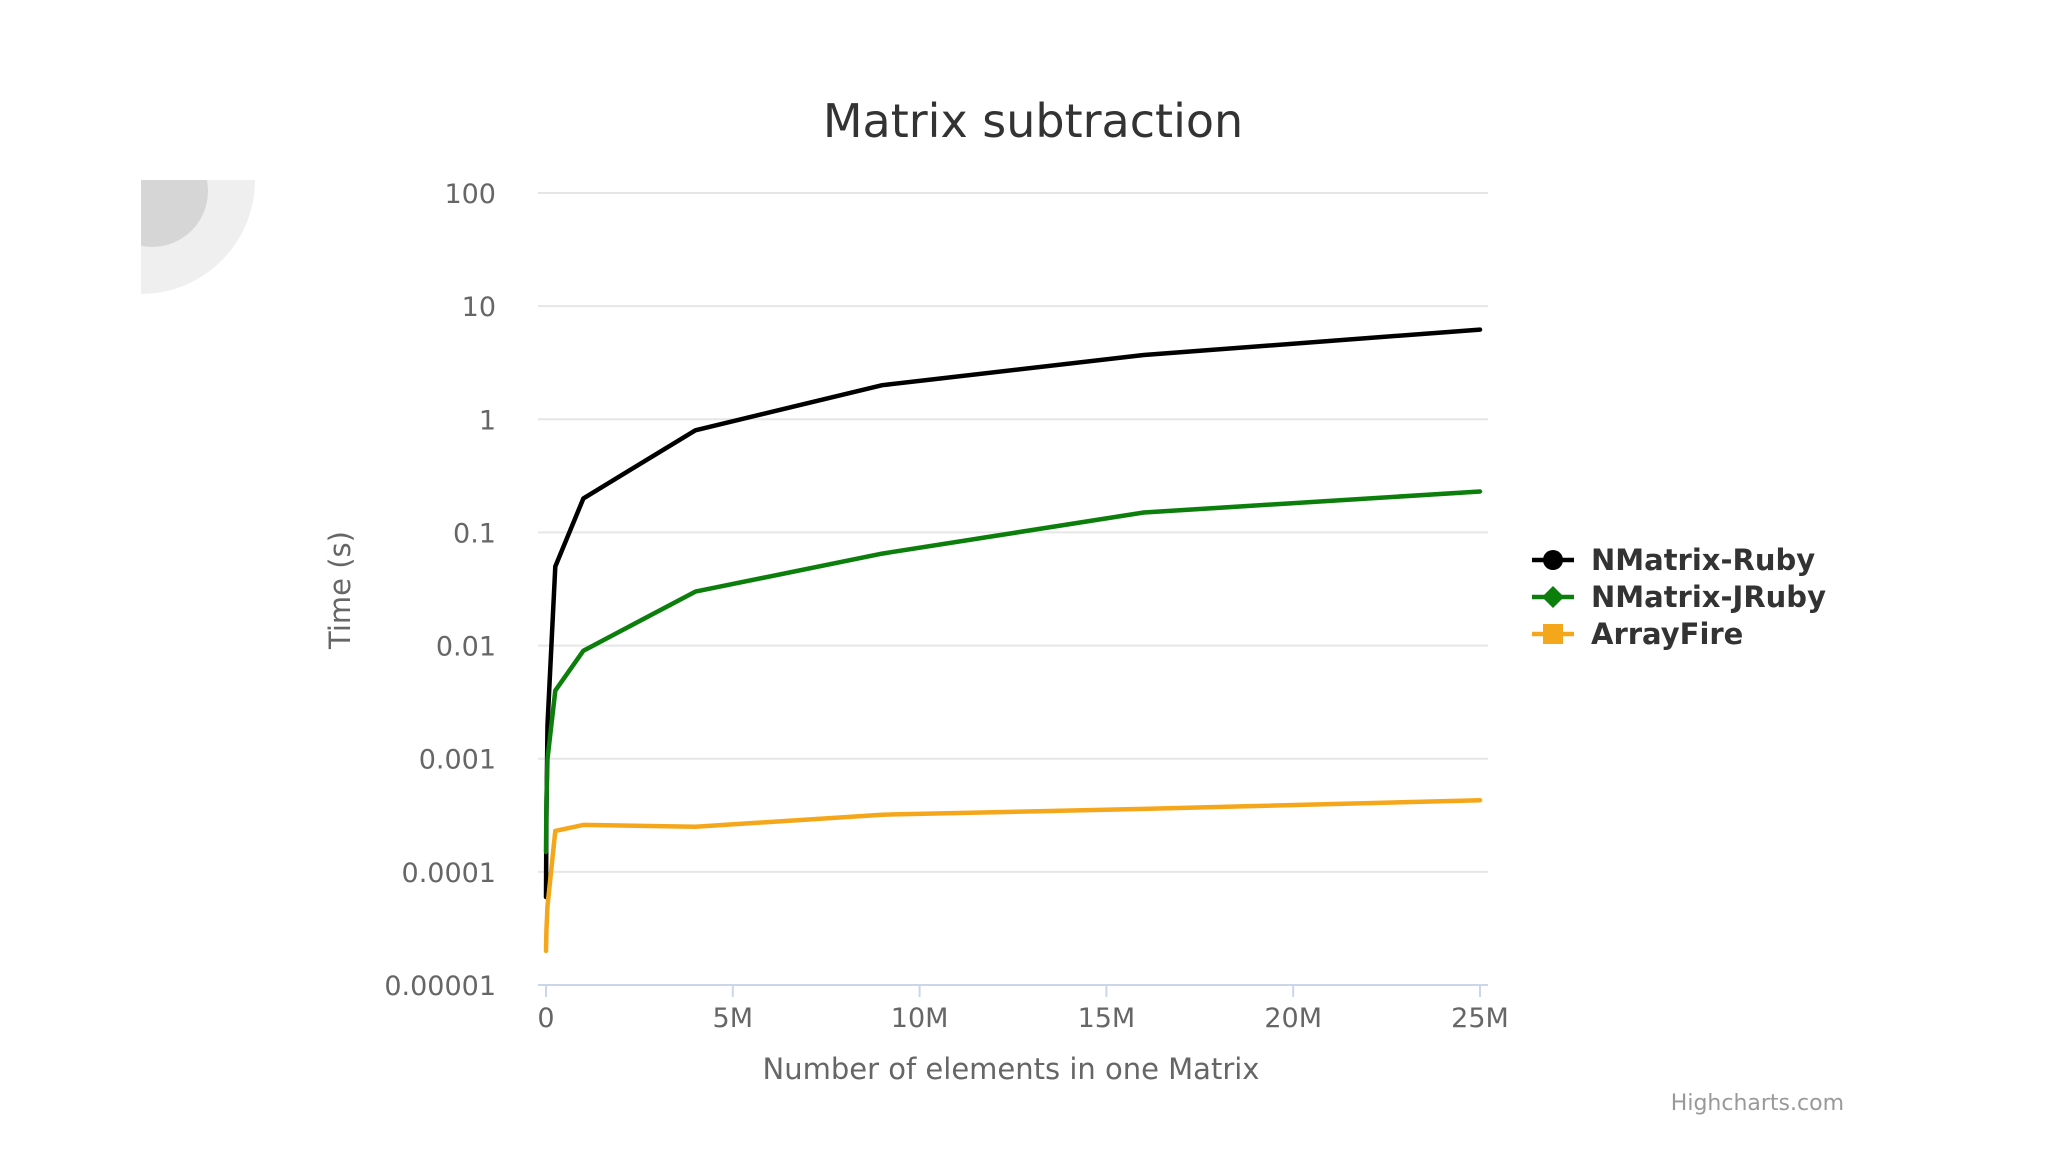 The image size is (2048, 1152). What do you see at coordinates (487, 420) in the screenshot?
I see `y-tick-label: 1` at bounding box center [487, 420].